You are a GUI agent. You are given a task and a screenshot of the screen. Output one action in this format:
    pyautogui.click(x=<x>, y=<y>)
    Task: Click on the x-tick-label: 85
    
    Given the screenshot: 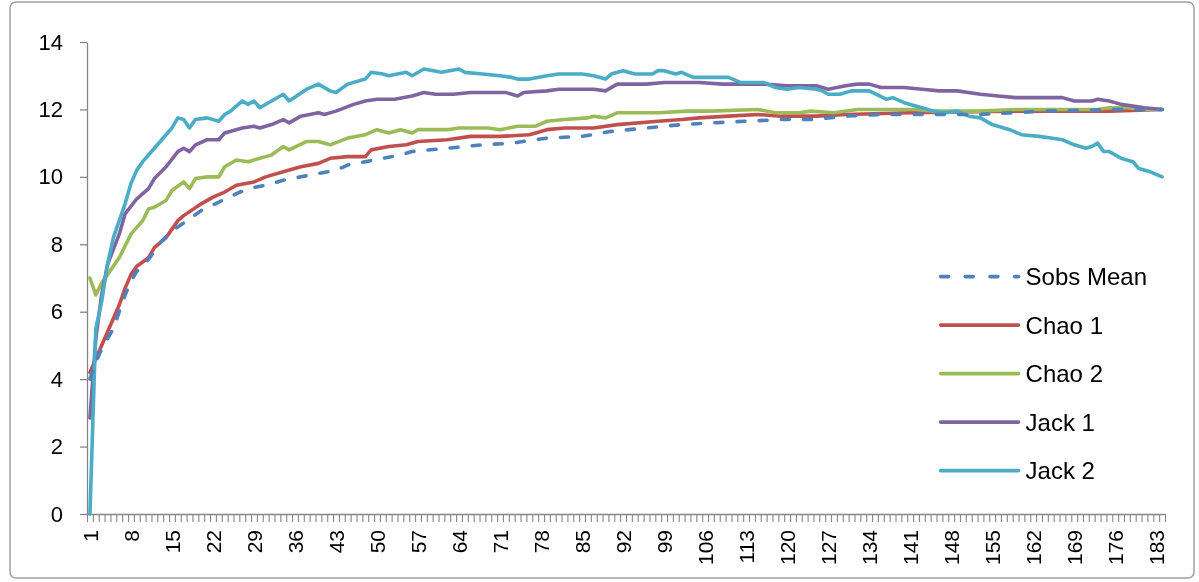 What is the action you would take?
    pyautogui.click(x=582, y=542)
    